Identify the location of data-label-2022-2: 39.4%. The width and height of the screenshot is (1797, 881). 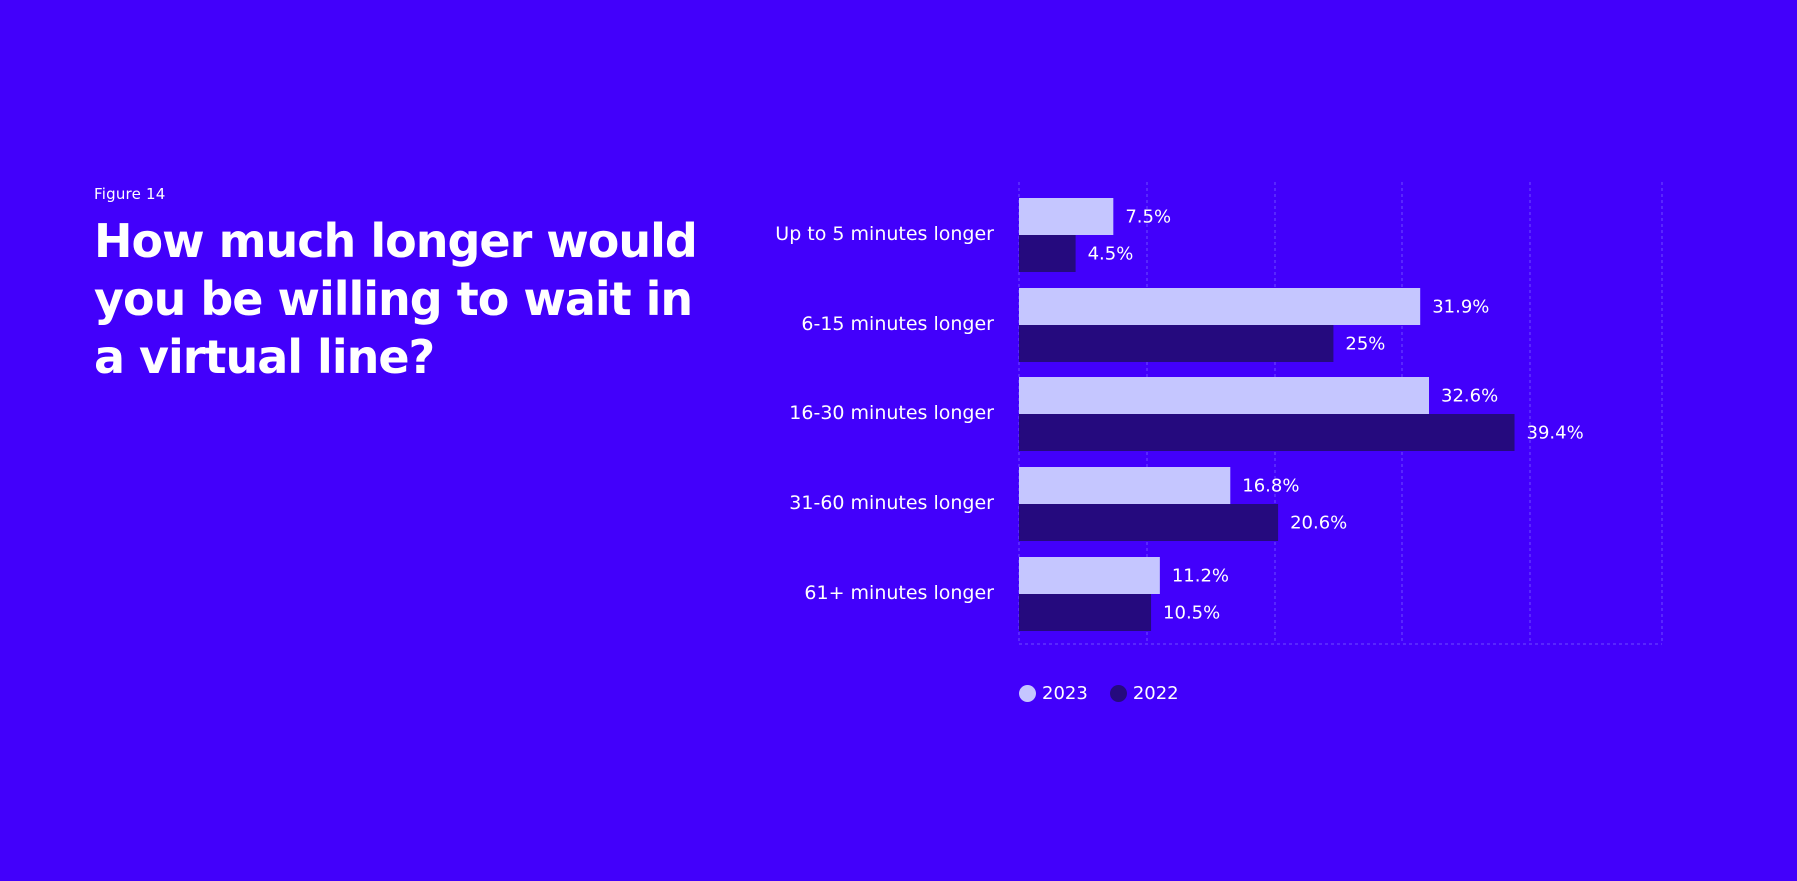
(1555, 433).